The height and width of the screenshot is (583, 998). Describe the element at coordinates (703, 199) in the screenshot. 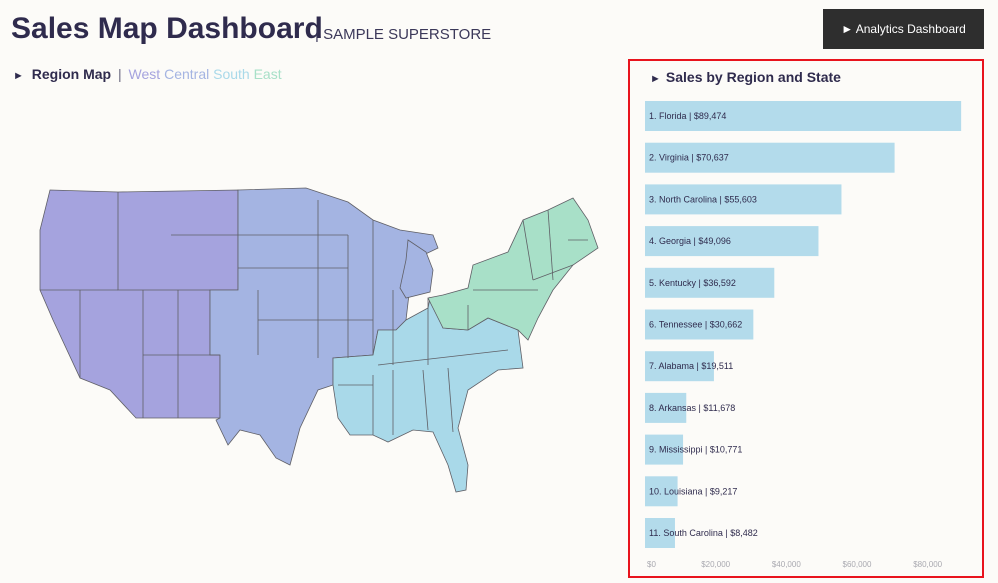

I see `bar-label: 3. North Carolina | $55,603` at that location.